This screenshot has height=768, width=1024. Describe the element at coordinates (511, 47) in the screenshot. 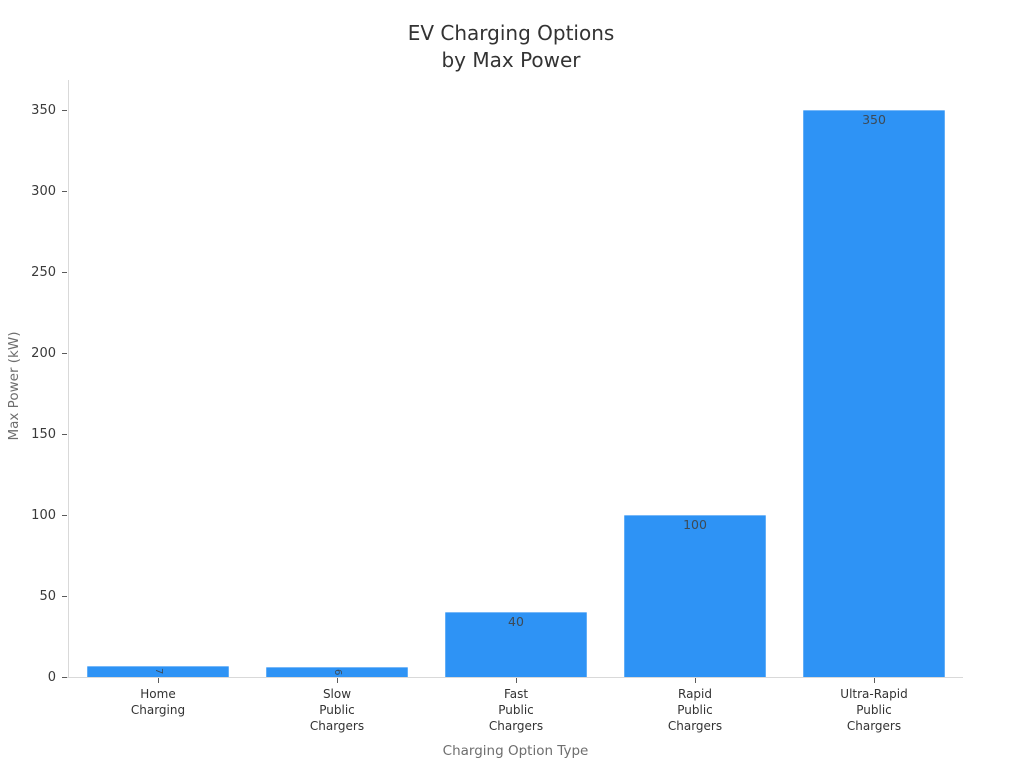

I see `chart-title: EV Charging Options by Max Power` at that location.